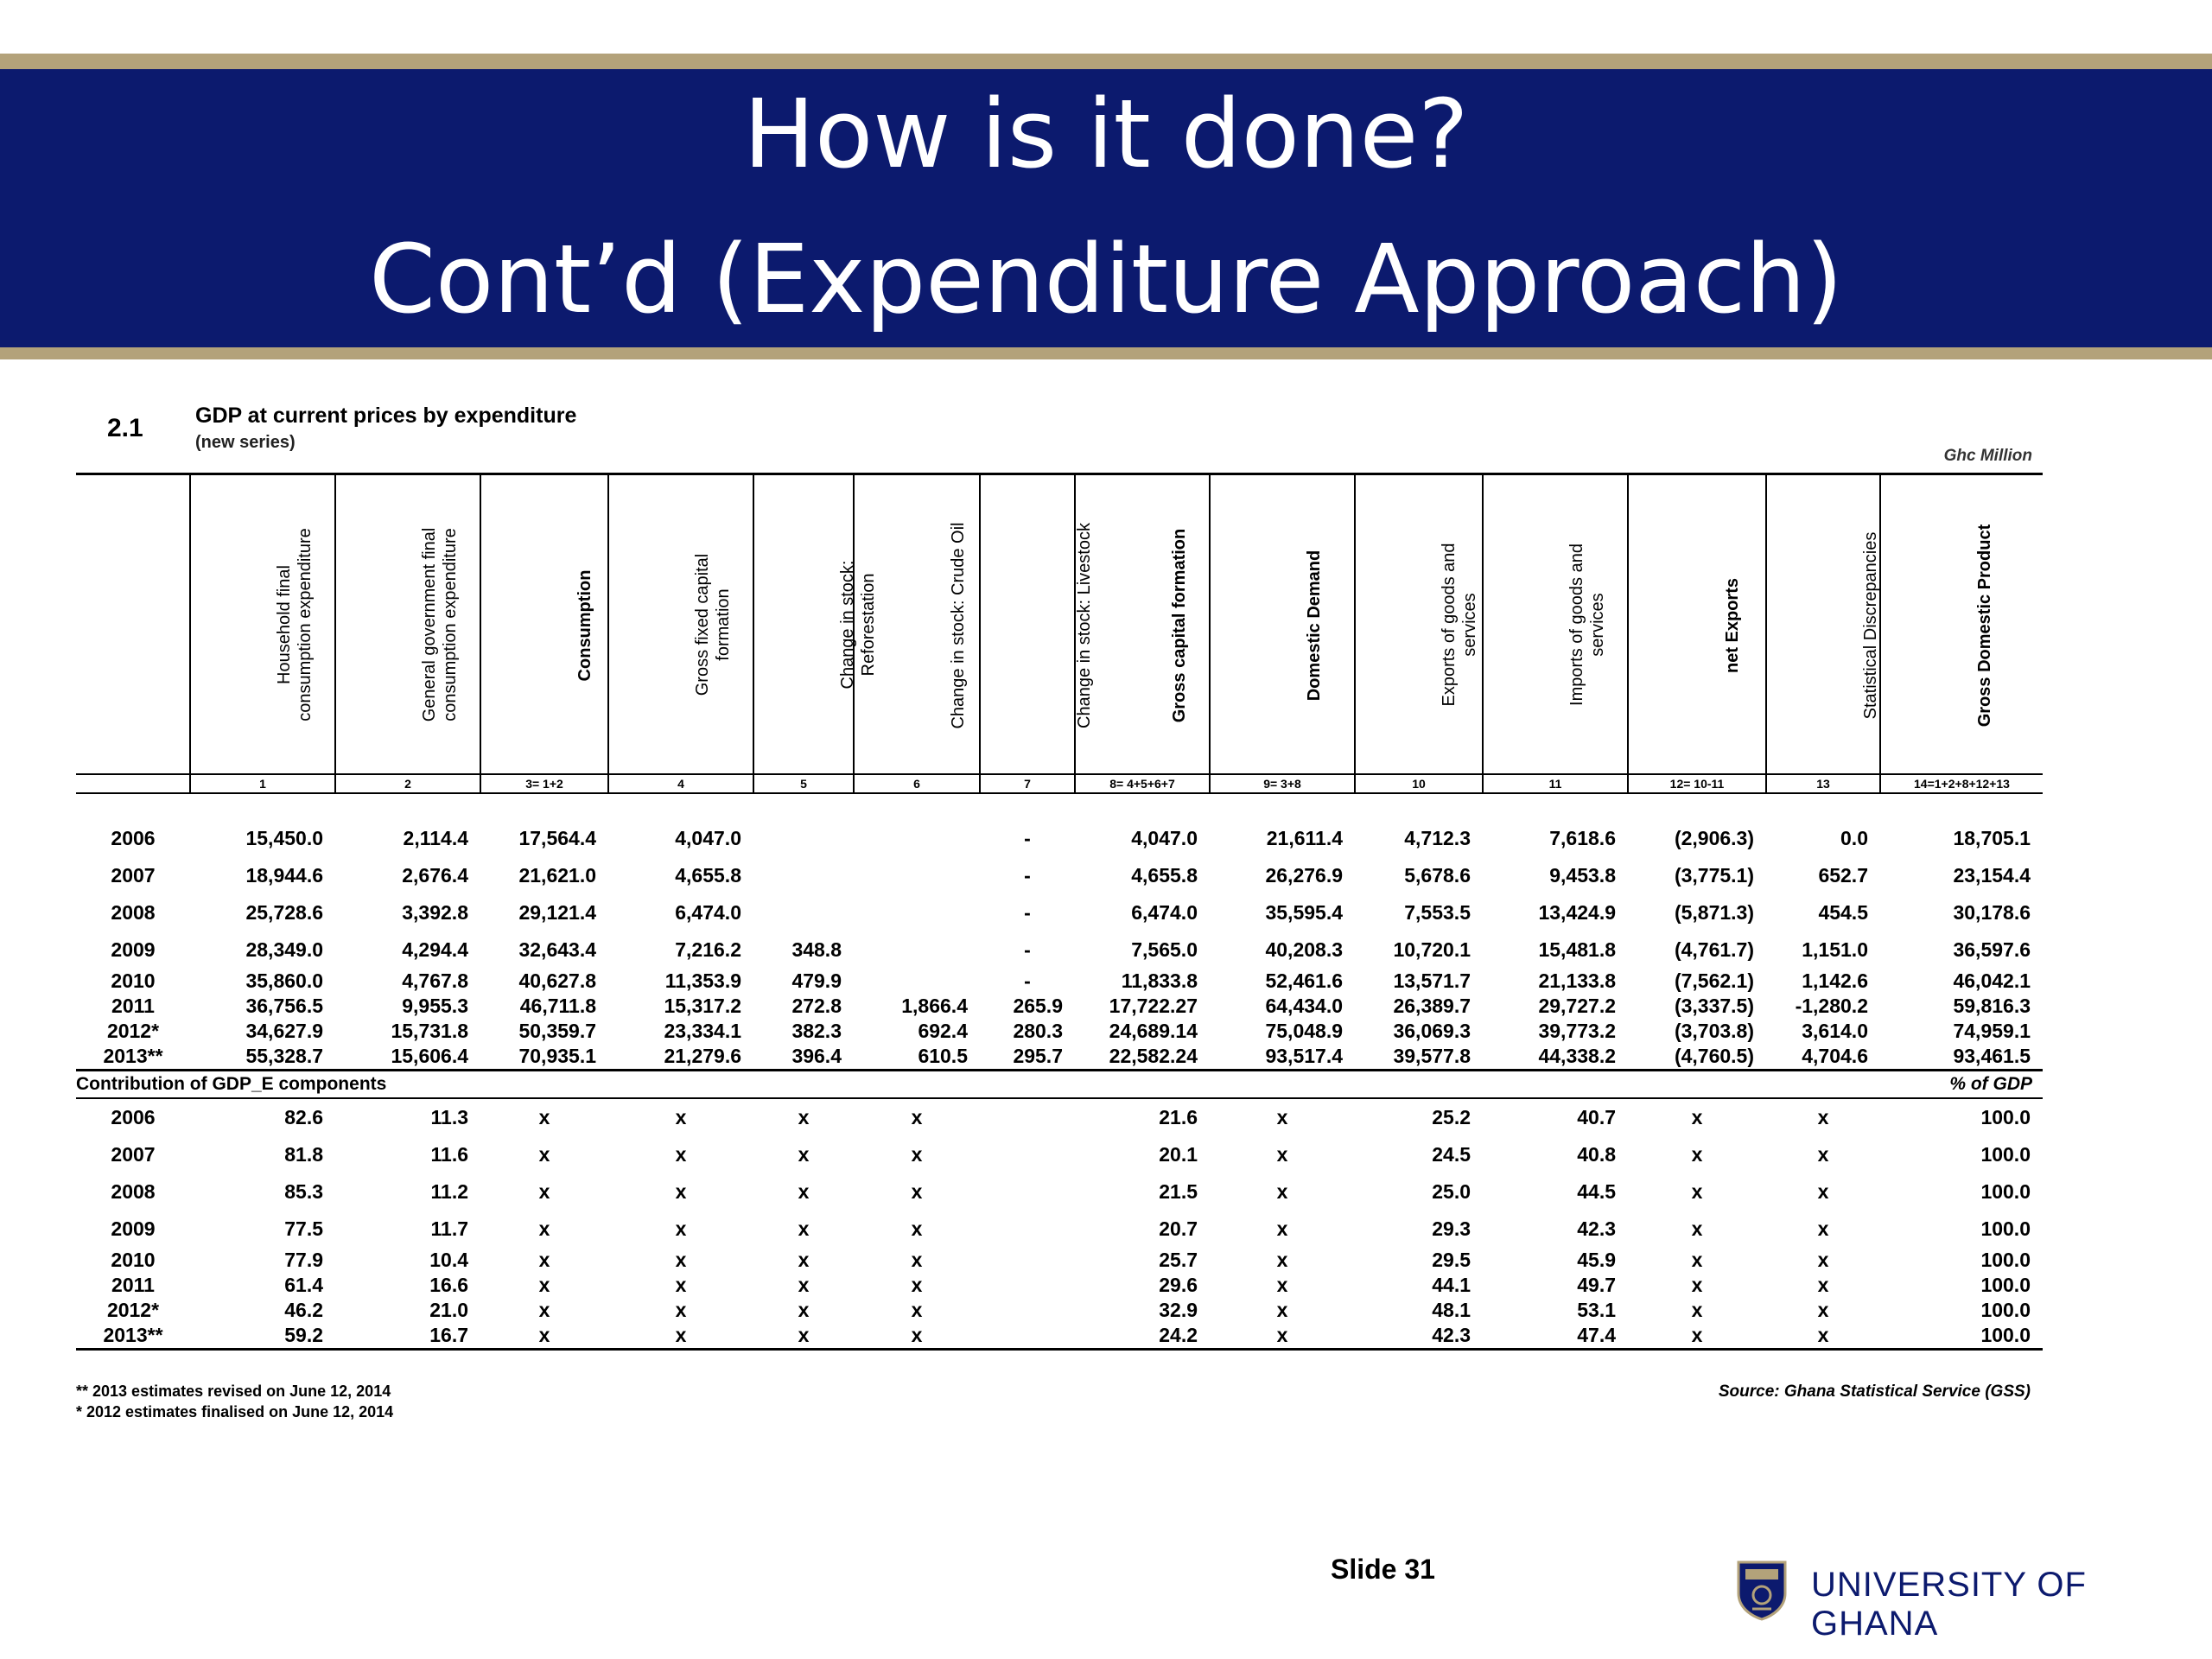  I want to click on code-cell: 13, so click(1822, 783).